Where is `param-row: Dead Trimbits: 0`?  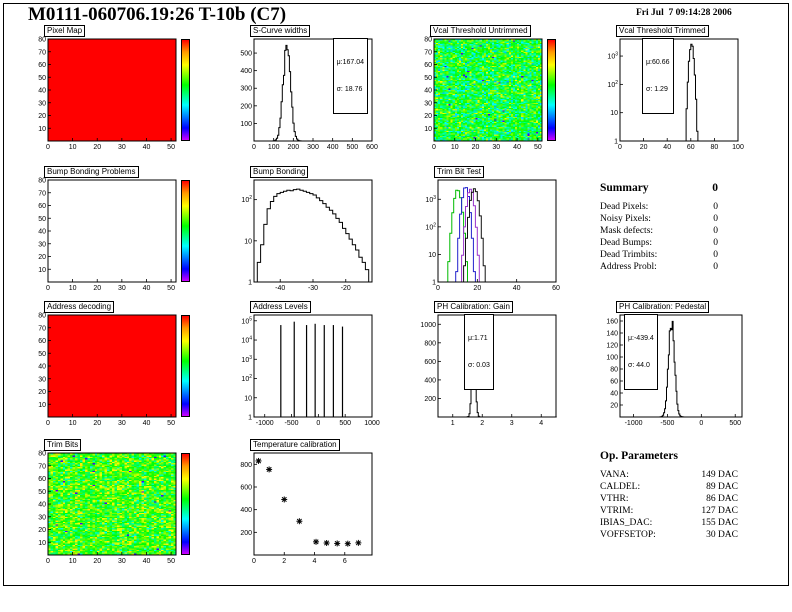 param-row: Dead Trimbits: 0 is located at coordinates (659, 255).